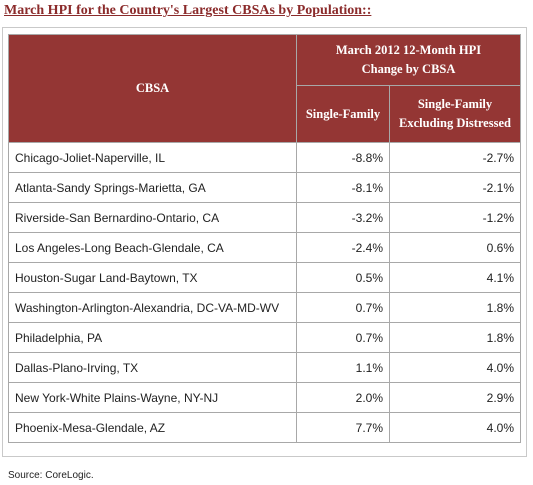 The image size is (533, 485). What do you see at coordinates (408, 60) in the screenshot?
I see `column-group-header-hpi: March 2012 12-Month HPI Change by CBSA` at bounding box center [408, 60].